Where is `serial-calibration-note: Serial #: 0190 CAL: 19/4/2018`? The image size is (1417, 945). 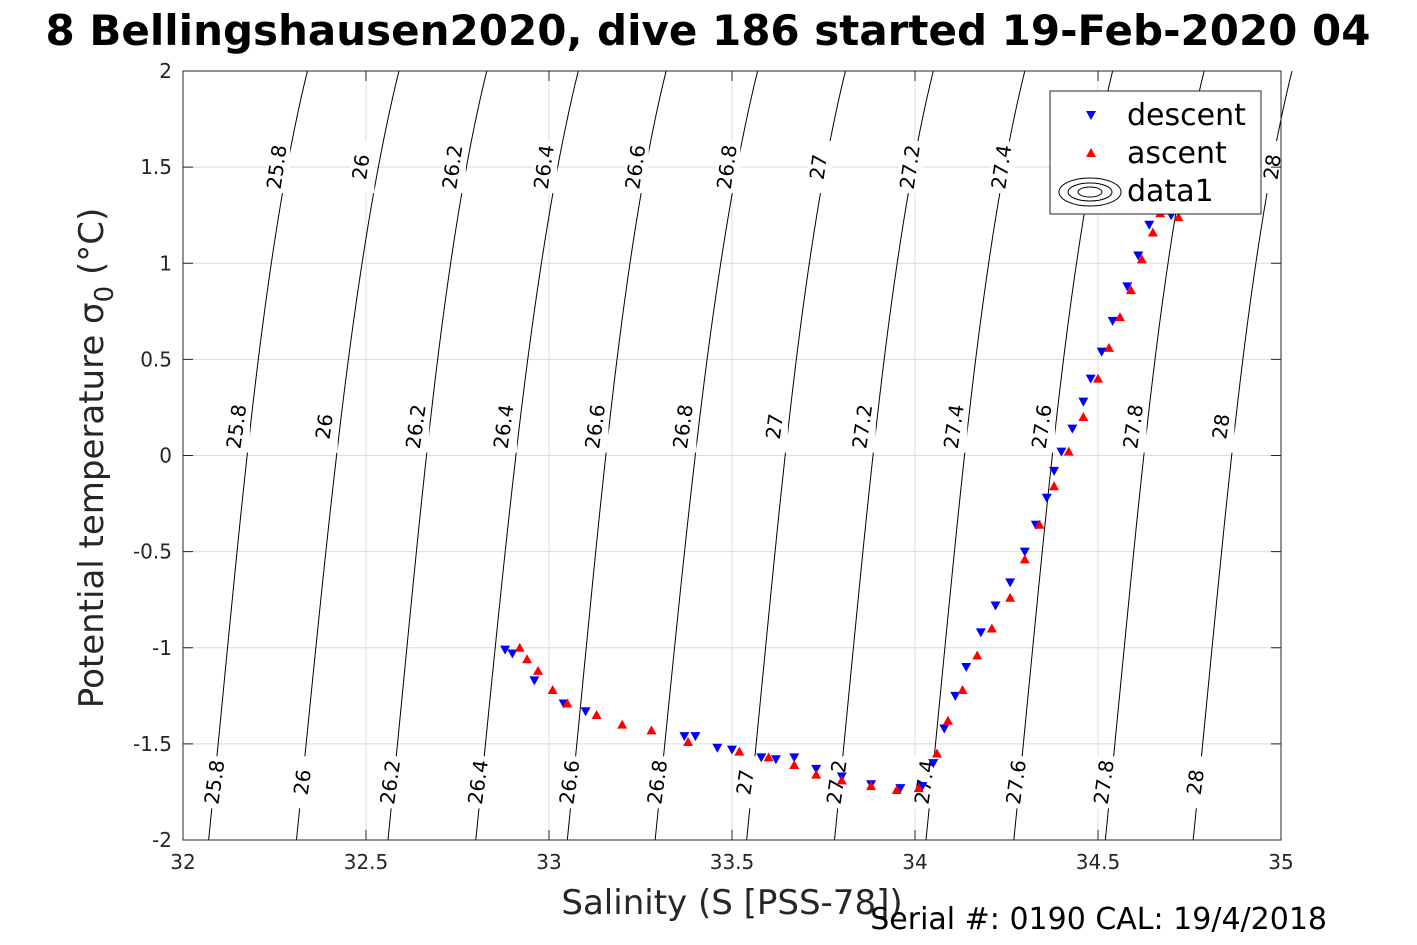 serial-calibration-note: Serial #: 0190 CAL: 19/4/2018 is located at coordinates (1098, 919).